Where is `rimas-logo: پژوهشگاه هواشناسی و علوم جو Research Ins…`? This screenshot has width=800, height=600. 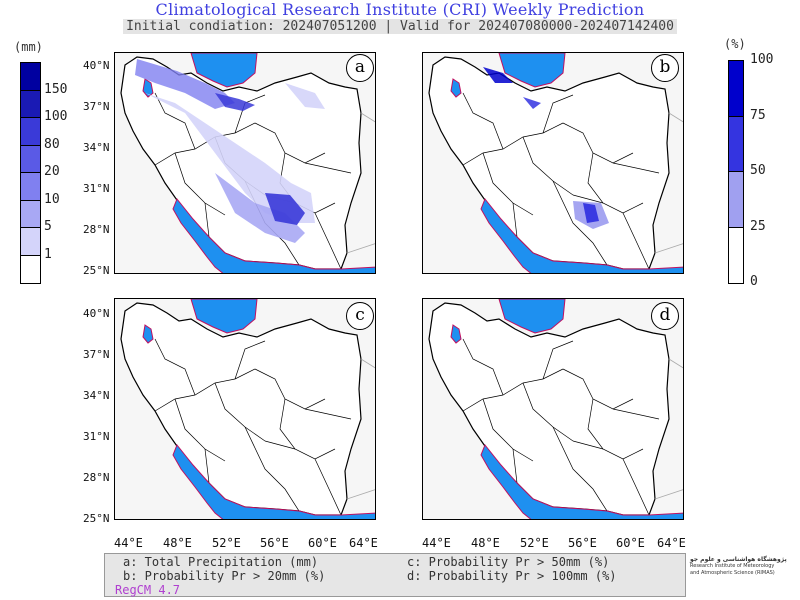 rimas-logo: پژوهشگاه هواشناسی و علوم جو Research Ins… is located at coordinates (745, 566).